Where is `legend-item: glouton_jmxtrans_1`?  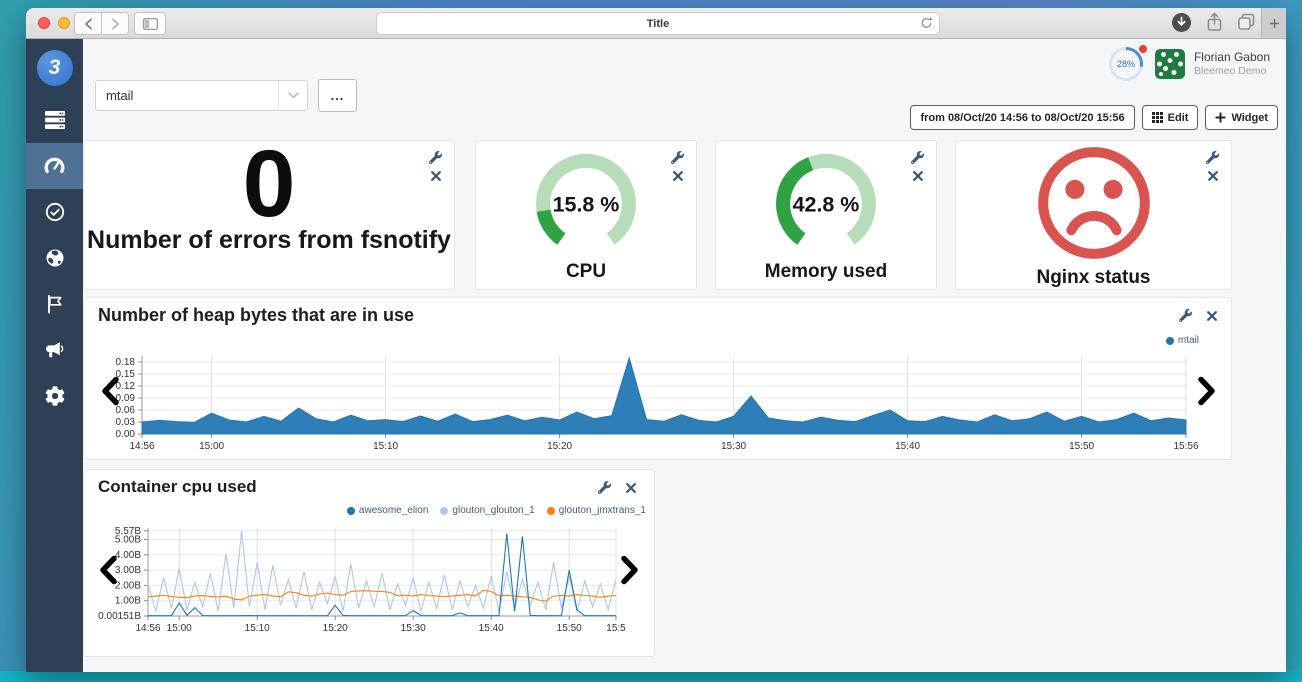 legend-item: glouton_jmxtrans_1 is located at coordinates (596, 510).